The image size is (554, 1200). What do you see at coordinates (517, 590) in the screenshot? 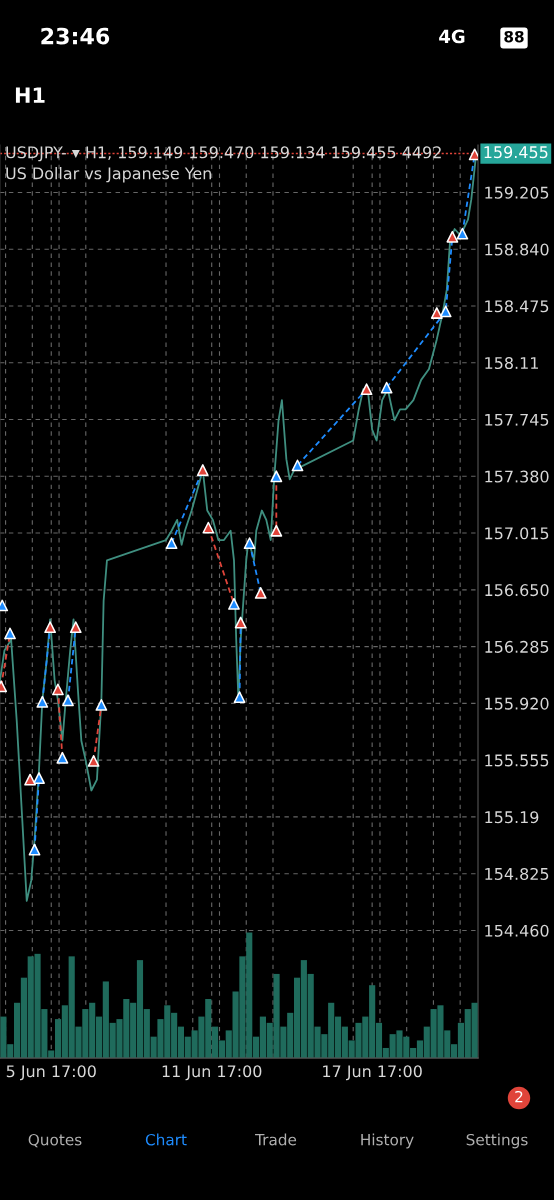
I see `y-tick-label: 156.650` at bounding box center [517, 590].